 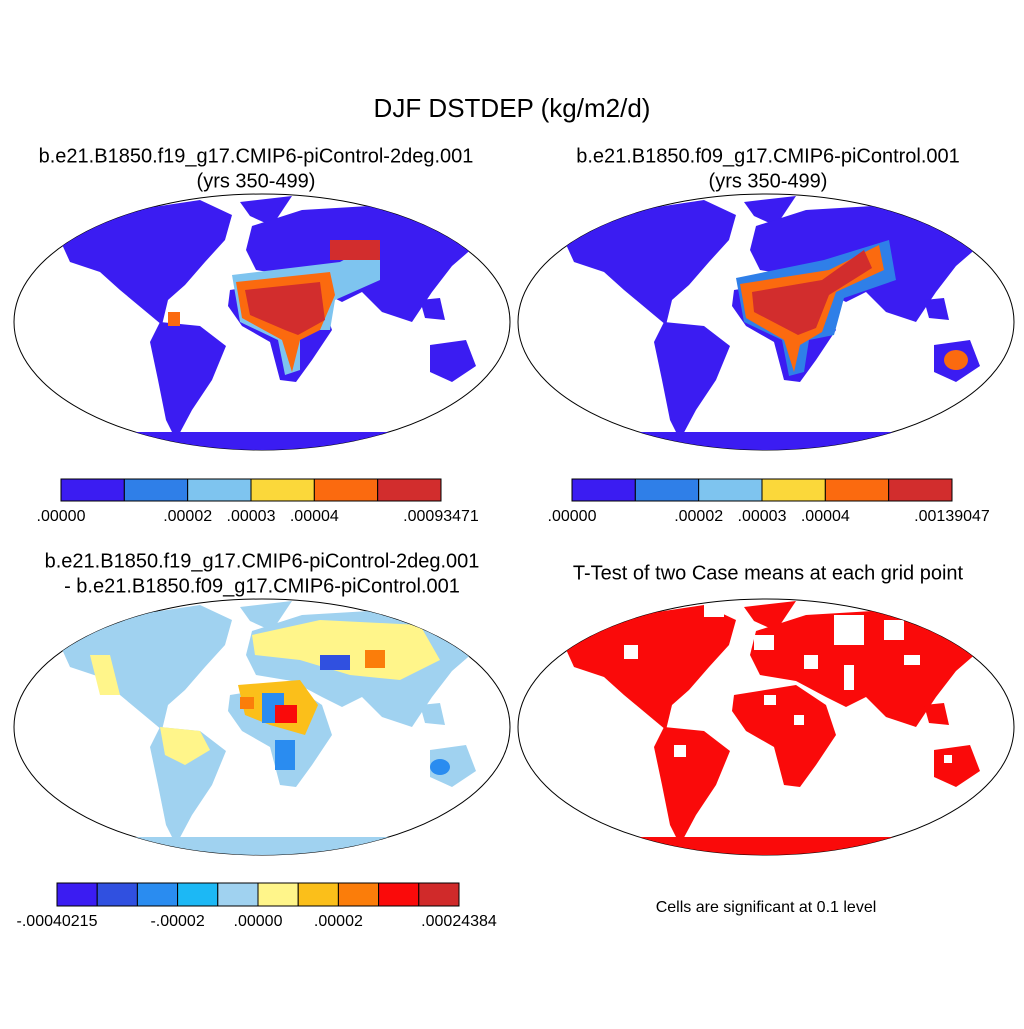 I want to click on panel-title: b.e21.B1850.f09_g17.CMIP6-piControl.001, so click(x=768, y=156).